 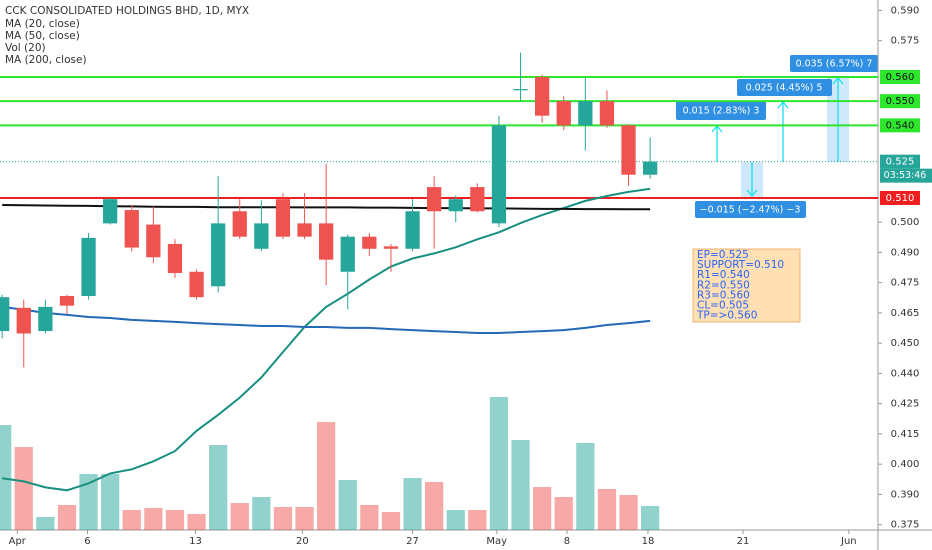 I want to click on price-label: 0.525, so click(x=900, y=162).